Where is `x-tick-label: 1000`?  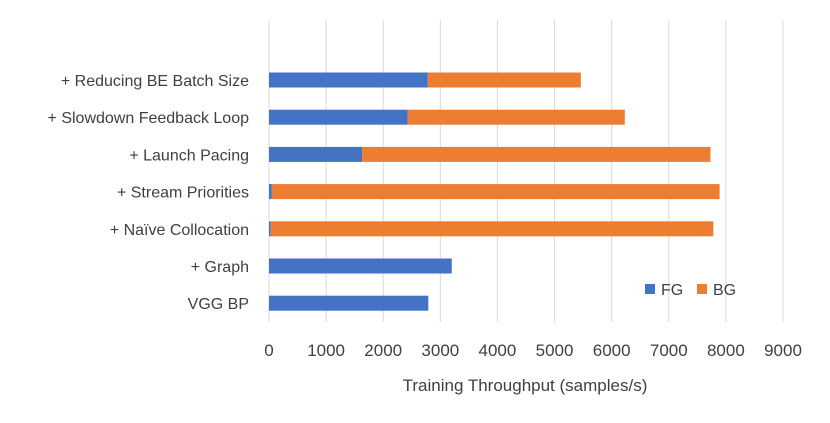
x-tick-label: 1000 is located at coordinates (326, 350).